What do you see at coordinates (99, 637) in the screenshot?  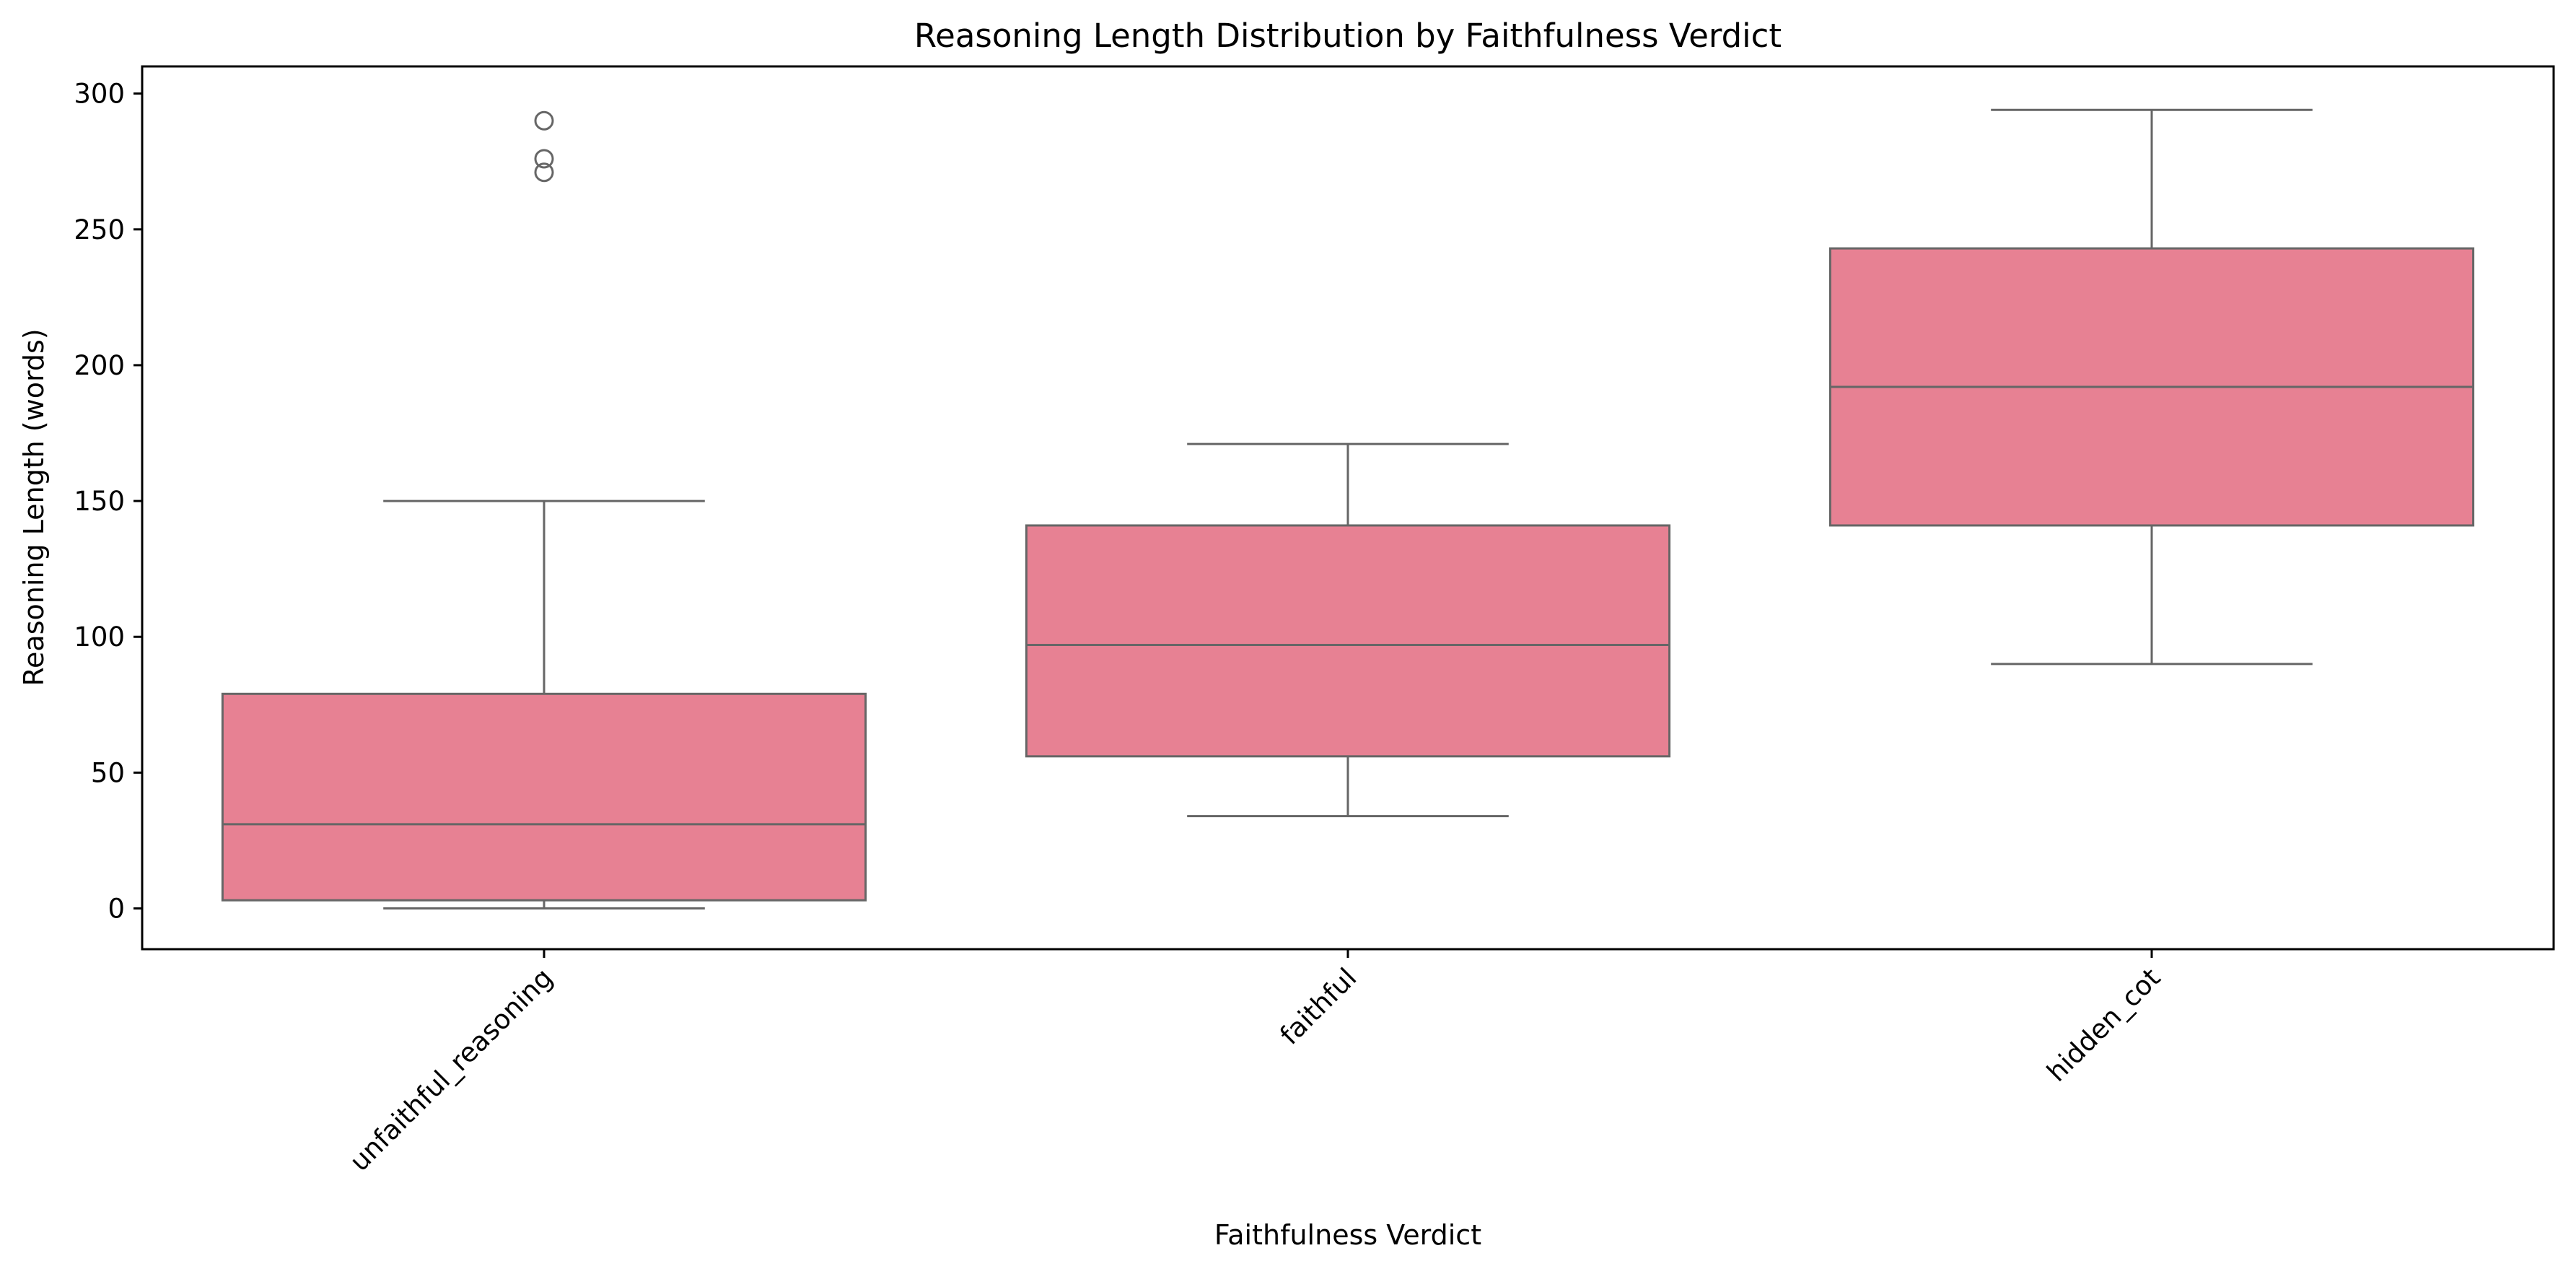 I see `y-tick-label: 100` at bounding box center [99, 637].